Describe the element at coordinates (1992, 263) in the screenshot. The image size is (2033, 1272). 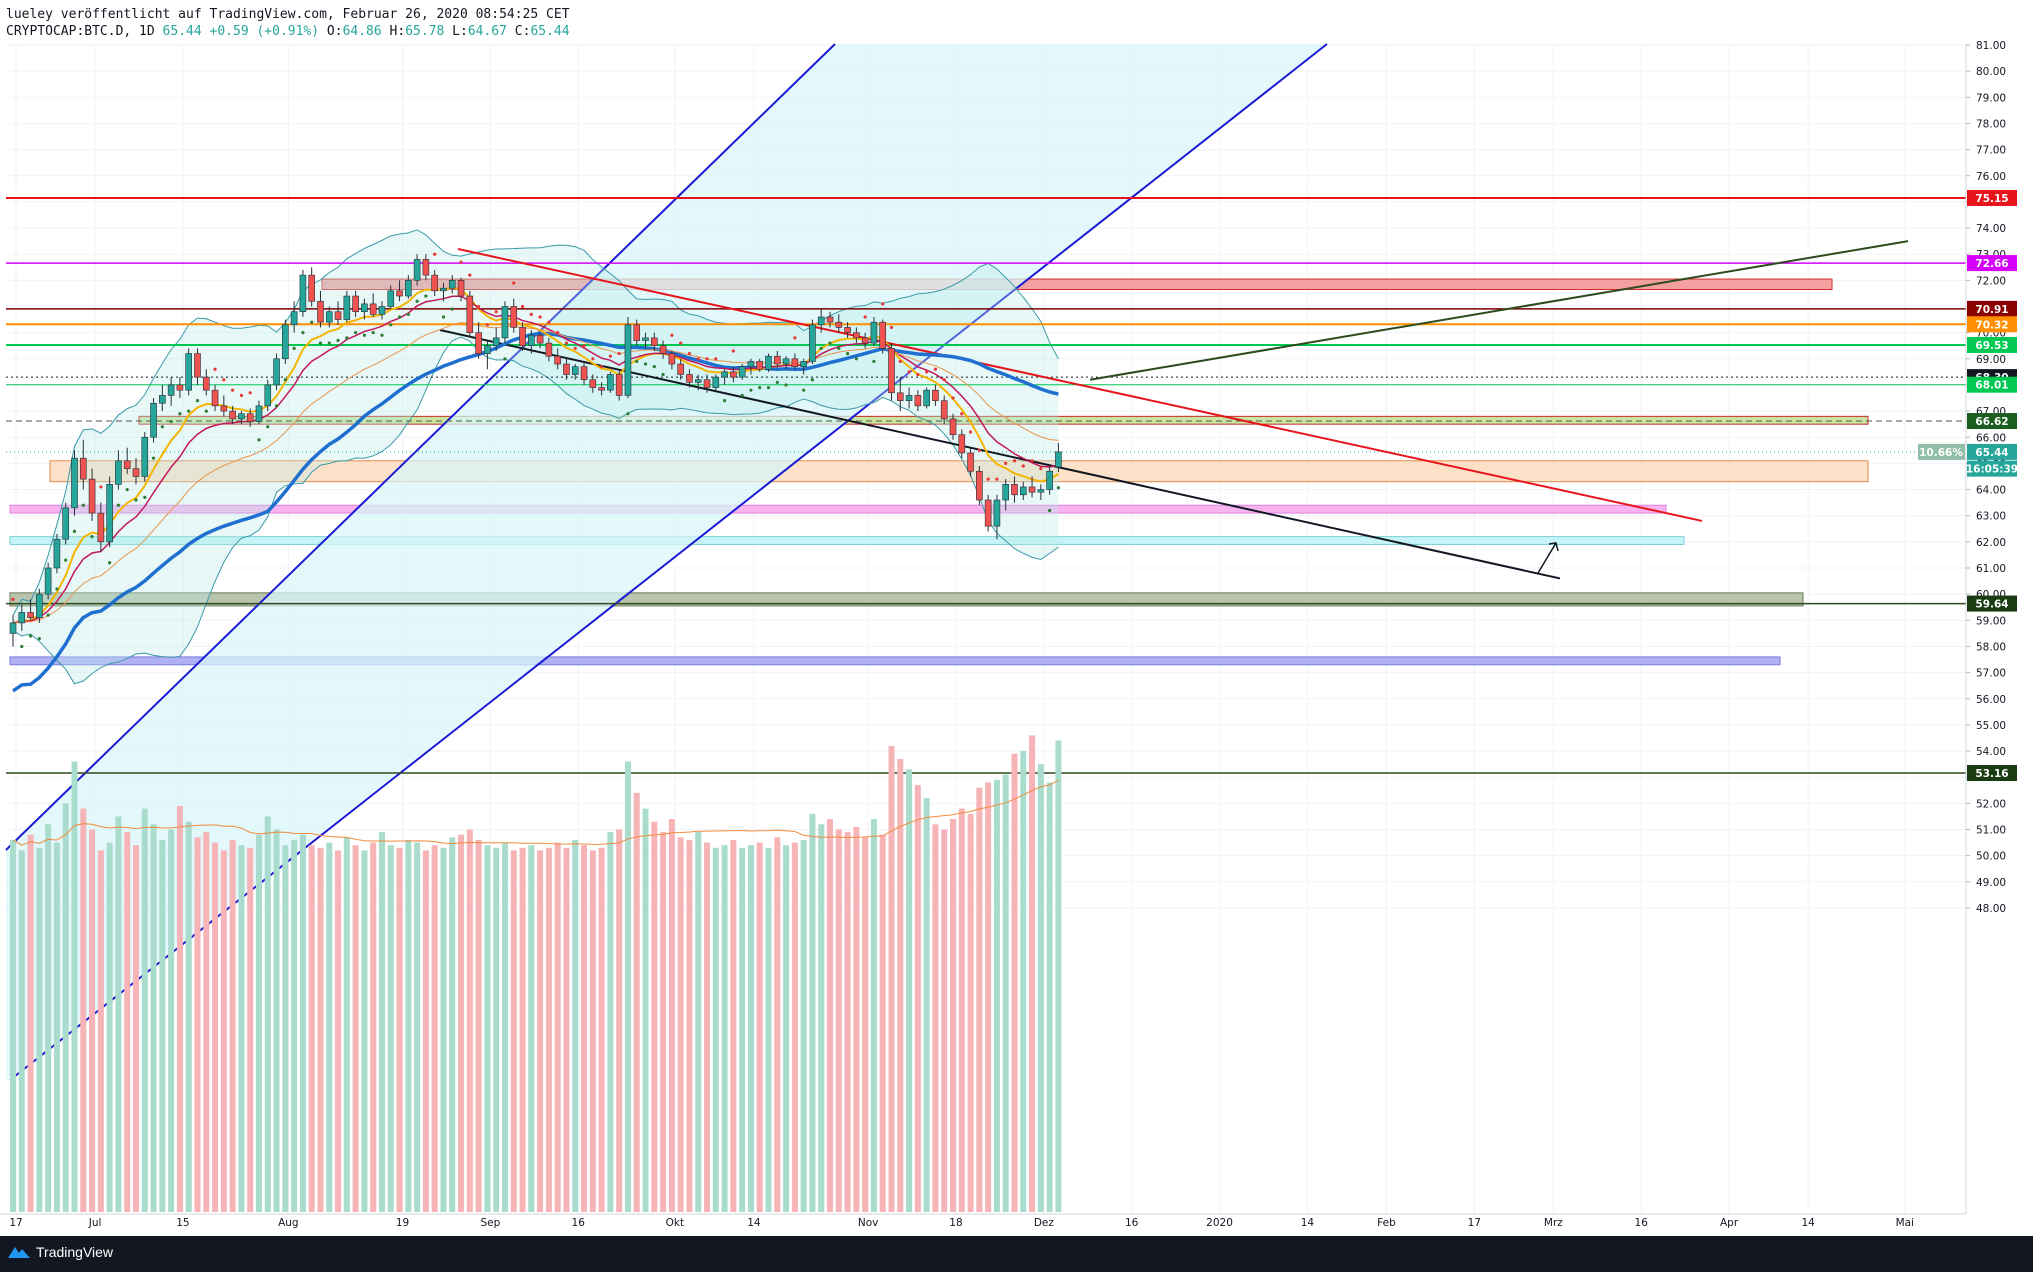
I see `price-tag-72-66-bg` at that location.